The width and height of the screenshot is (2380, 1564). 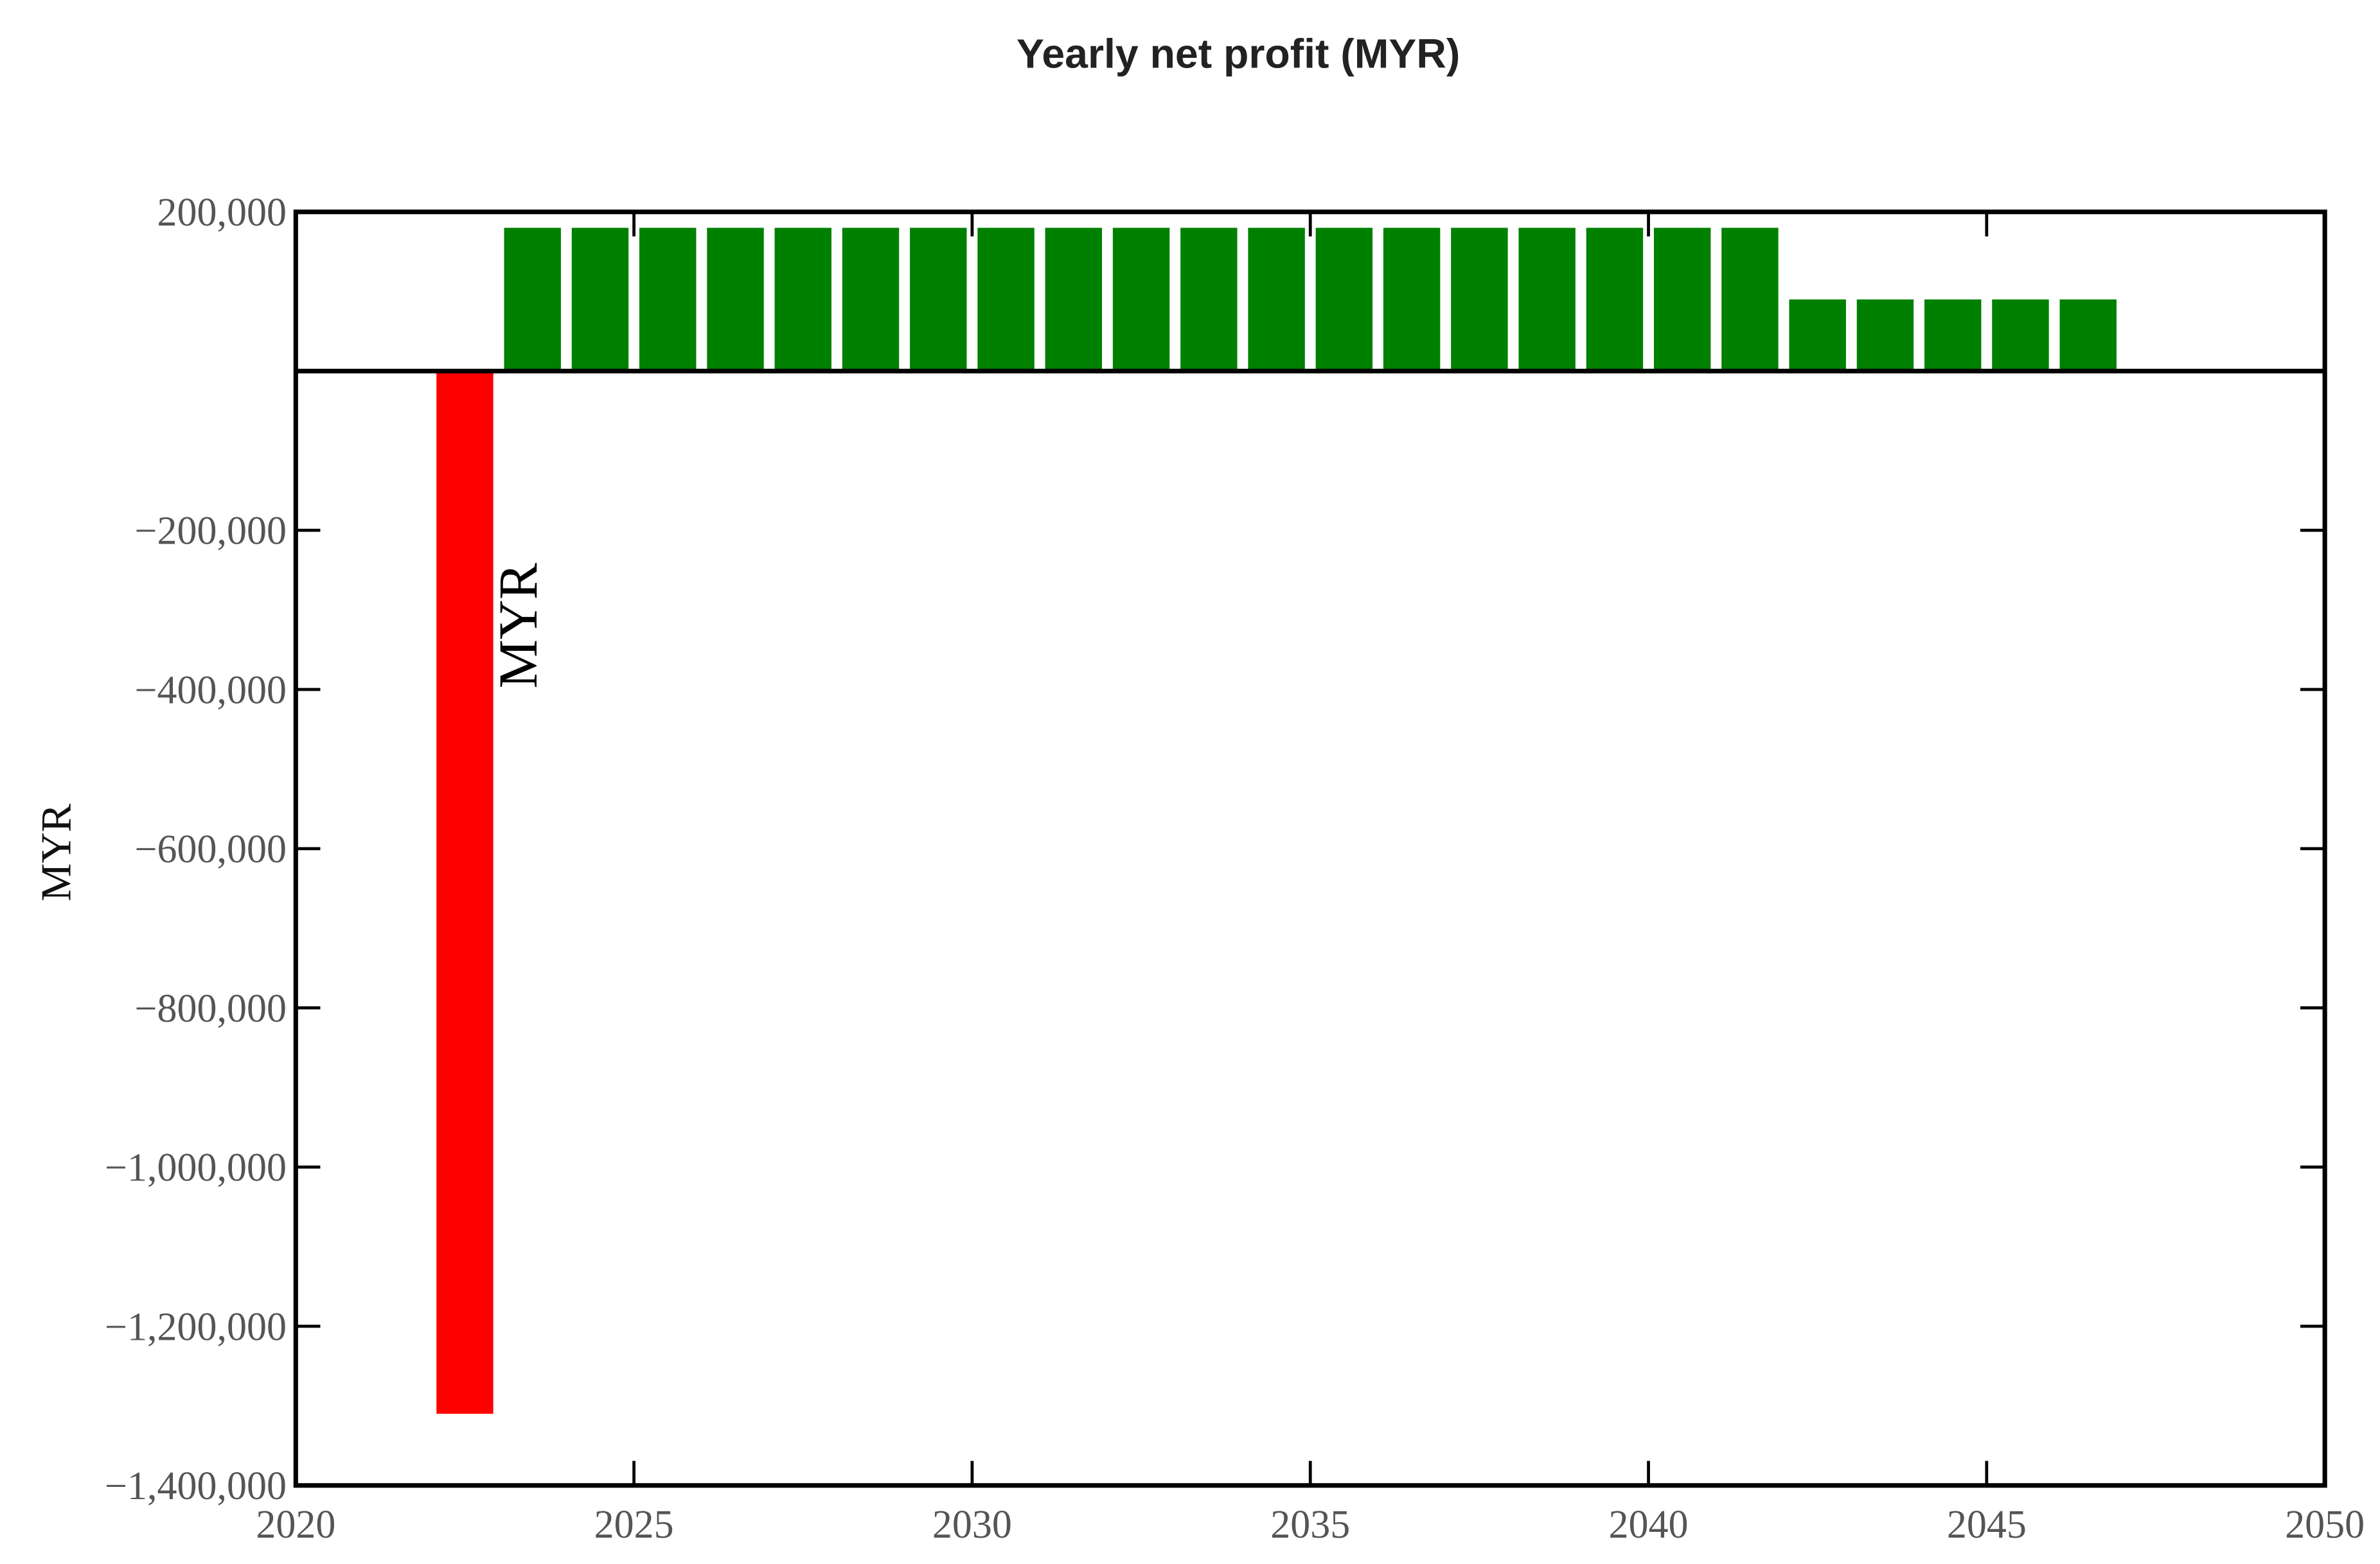 What do you see at coordinates (1310, 1525) in the screenshot?
I see `x-tick-label: 2035` at bounding box center [1310, 1525].